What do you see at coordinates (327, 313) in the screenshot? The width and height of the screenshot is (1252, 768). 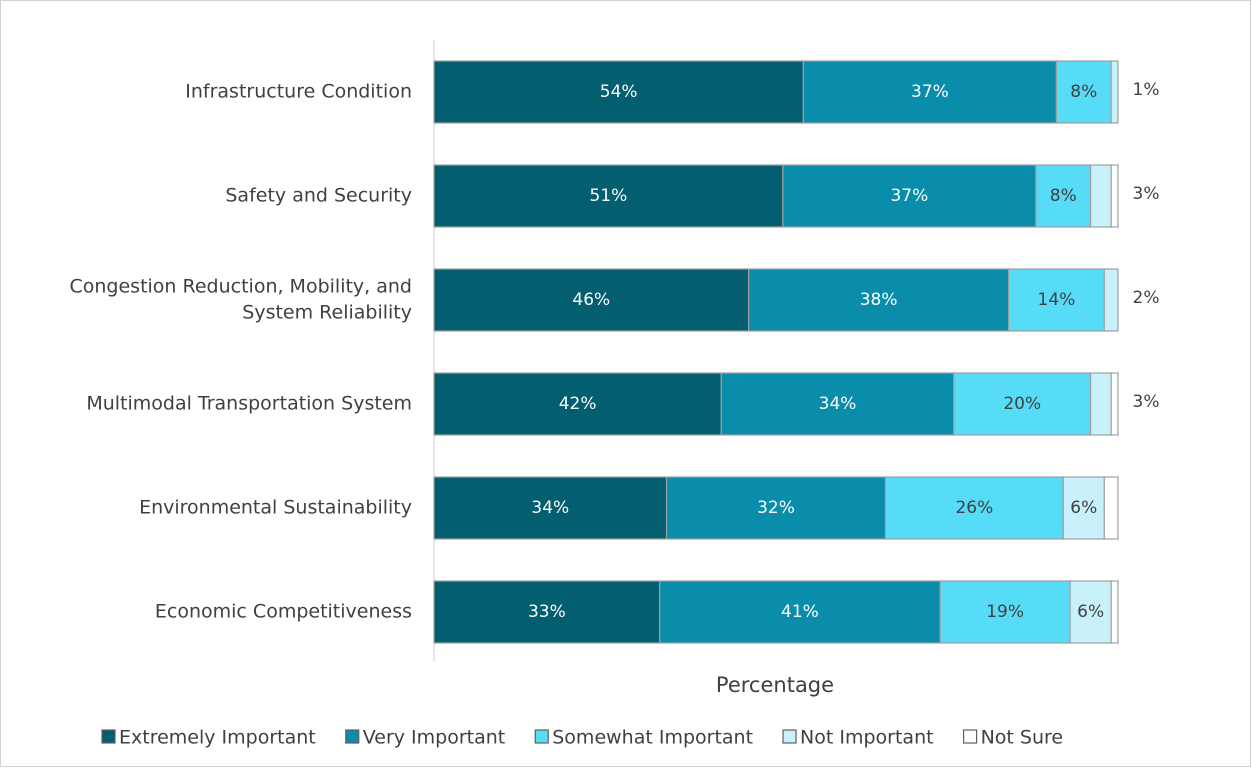 I see `category-label: System Reliability` at bounding box center [327, 313].